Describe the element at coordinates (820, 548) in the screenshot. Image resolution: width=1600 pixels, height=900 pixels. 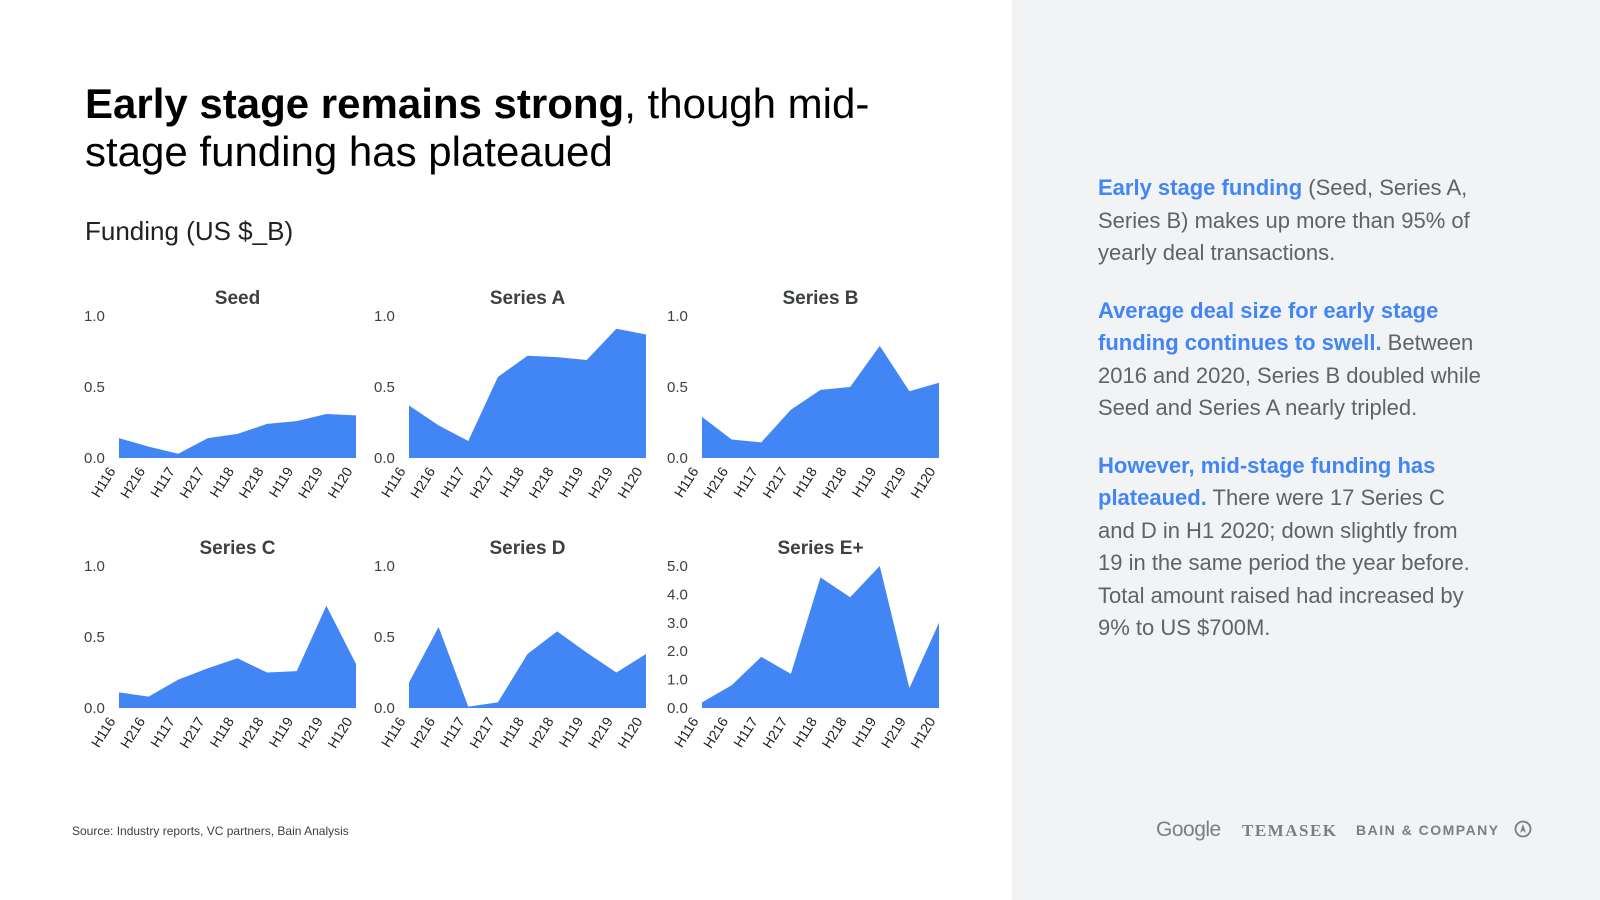
I see `chart-title: Series E+` at that location.